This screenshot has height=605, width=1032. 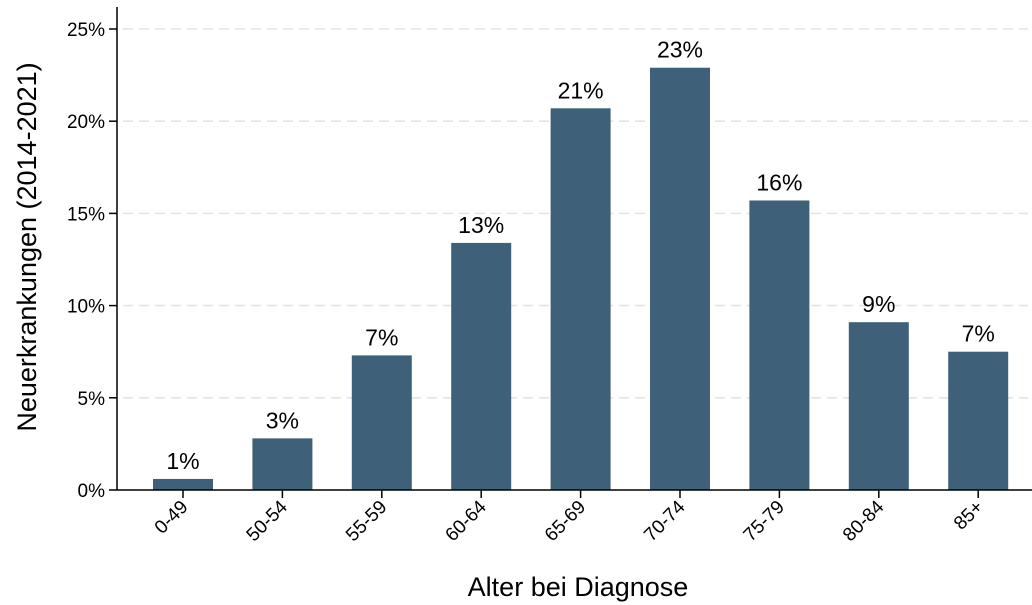 What do you see at coordinates (467, 521) in the screenshot?
I see `x-tick-label: 60-64` at bounding box center [467, 521].